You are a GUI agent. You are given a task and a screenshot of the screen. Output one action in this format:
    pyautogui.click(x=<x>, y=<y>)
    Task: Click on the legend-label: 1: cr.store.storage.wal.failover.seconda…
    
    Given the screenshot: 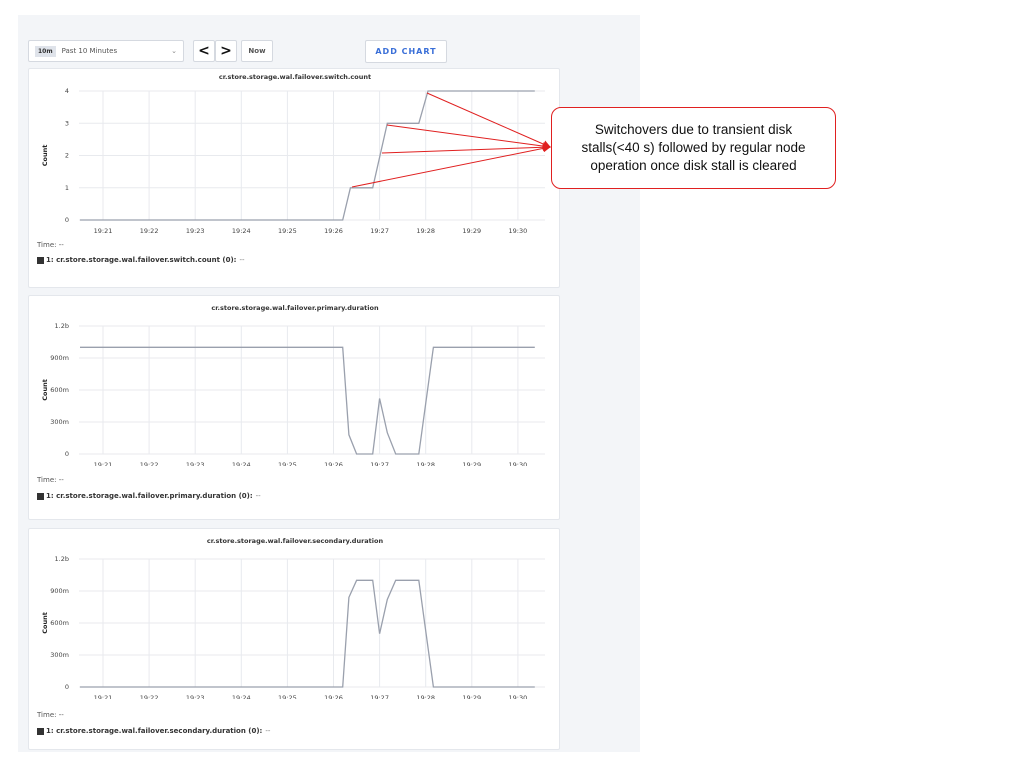 What is the action you would take?
    pyautogui.click(x=154, y=731)
    